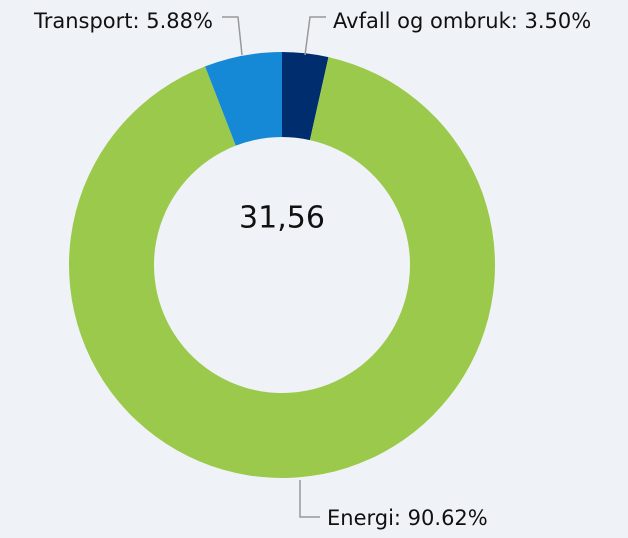 The height and width of the screenshot is (538, 628). What do you see at coordinates (282, 218) in the screenshot?
I see `center-label: 31,56` at bounding box center [282, 218].